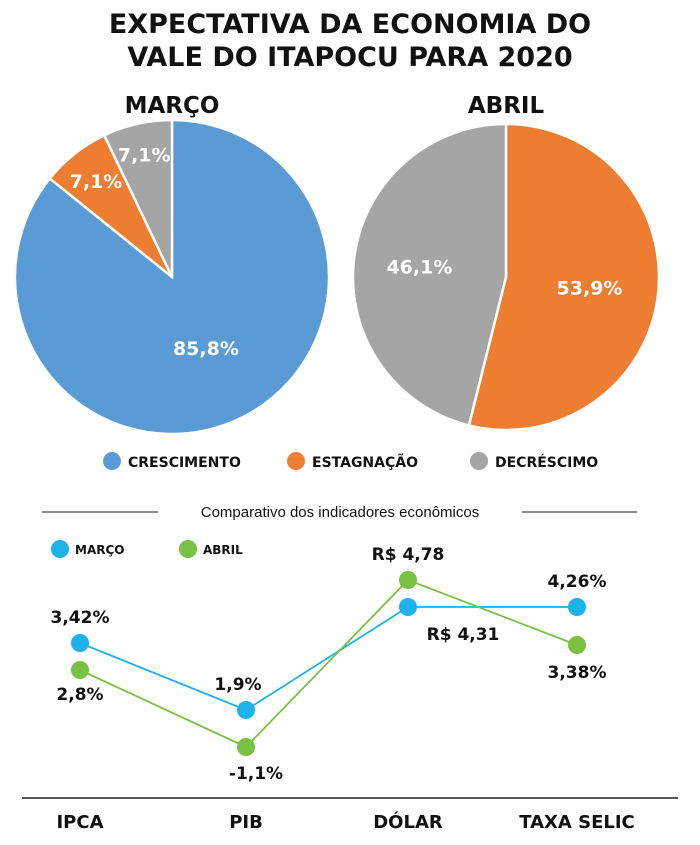 This screenshot has width=700, height=845. What do you see at coordinates (237, 685) in the screenshot?
I see `line-marco-label-pib: 1,9%` at bounding box center [237, 685].